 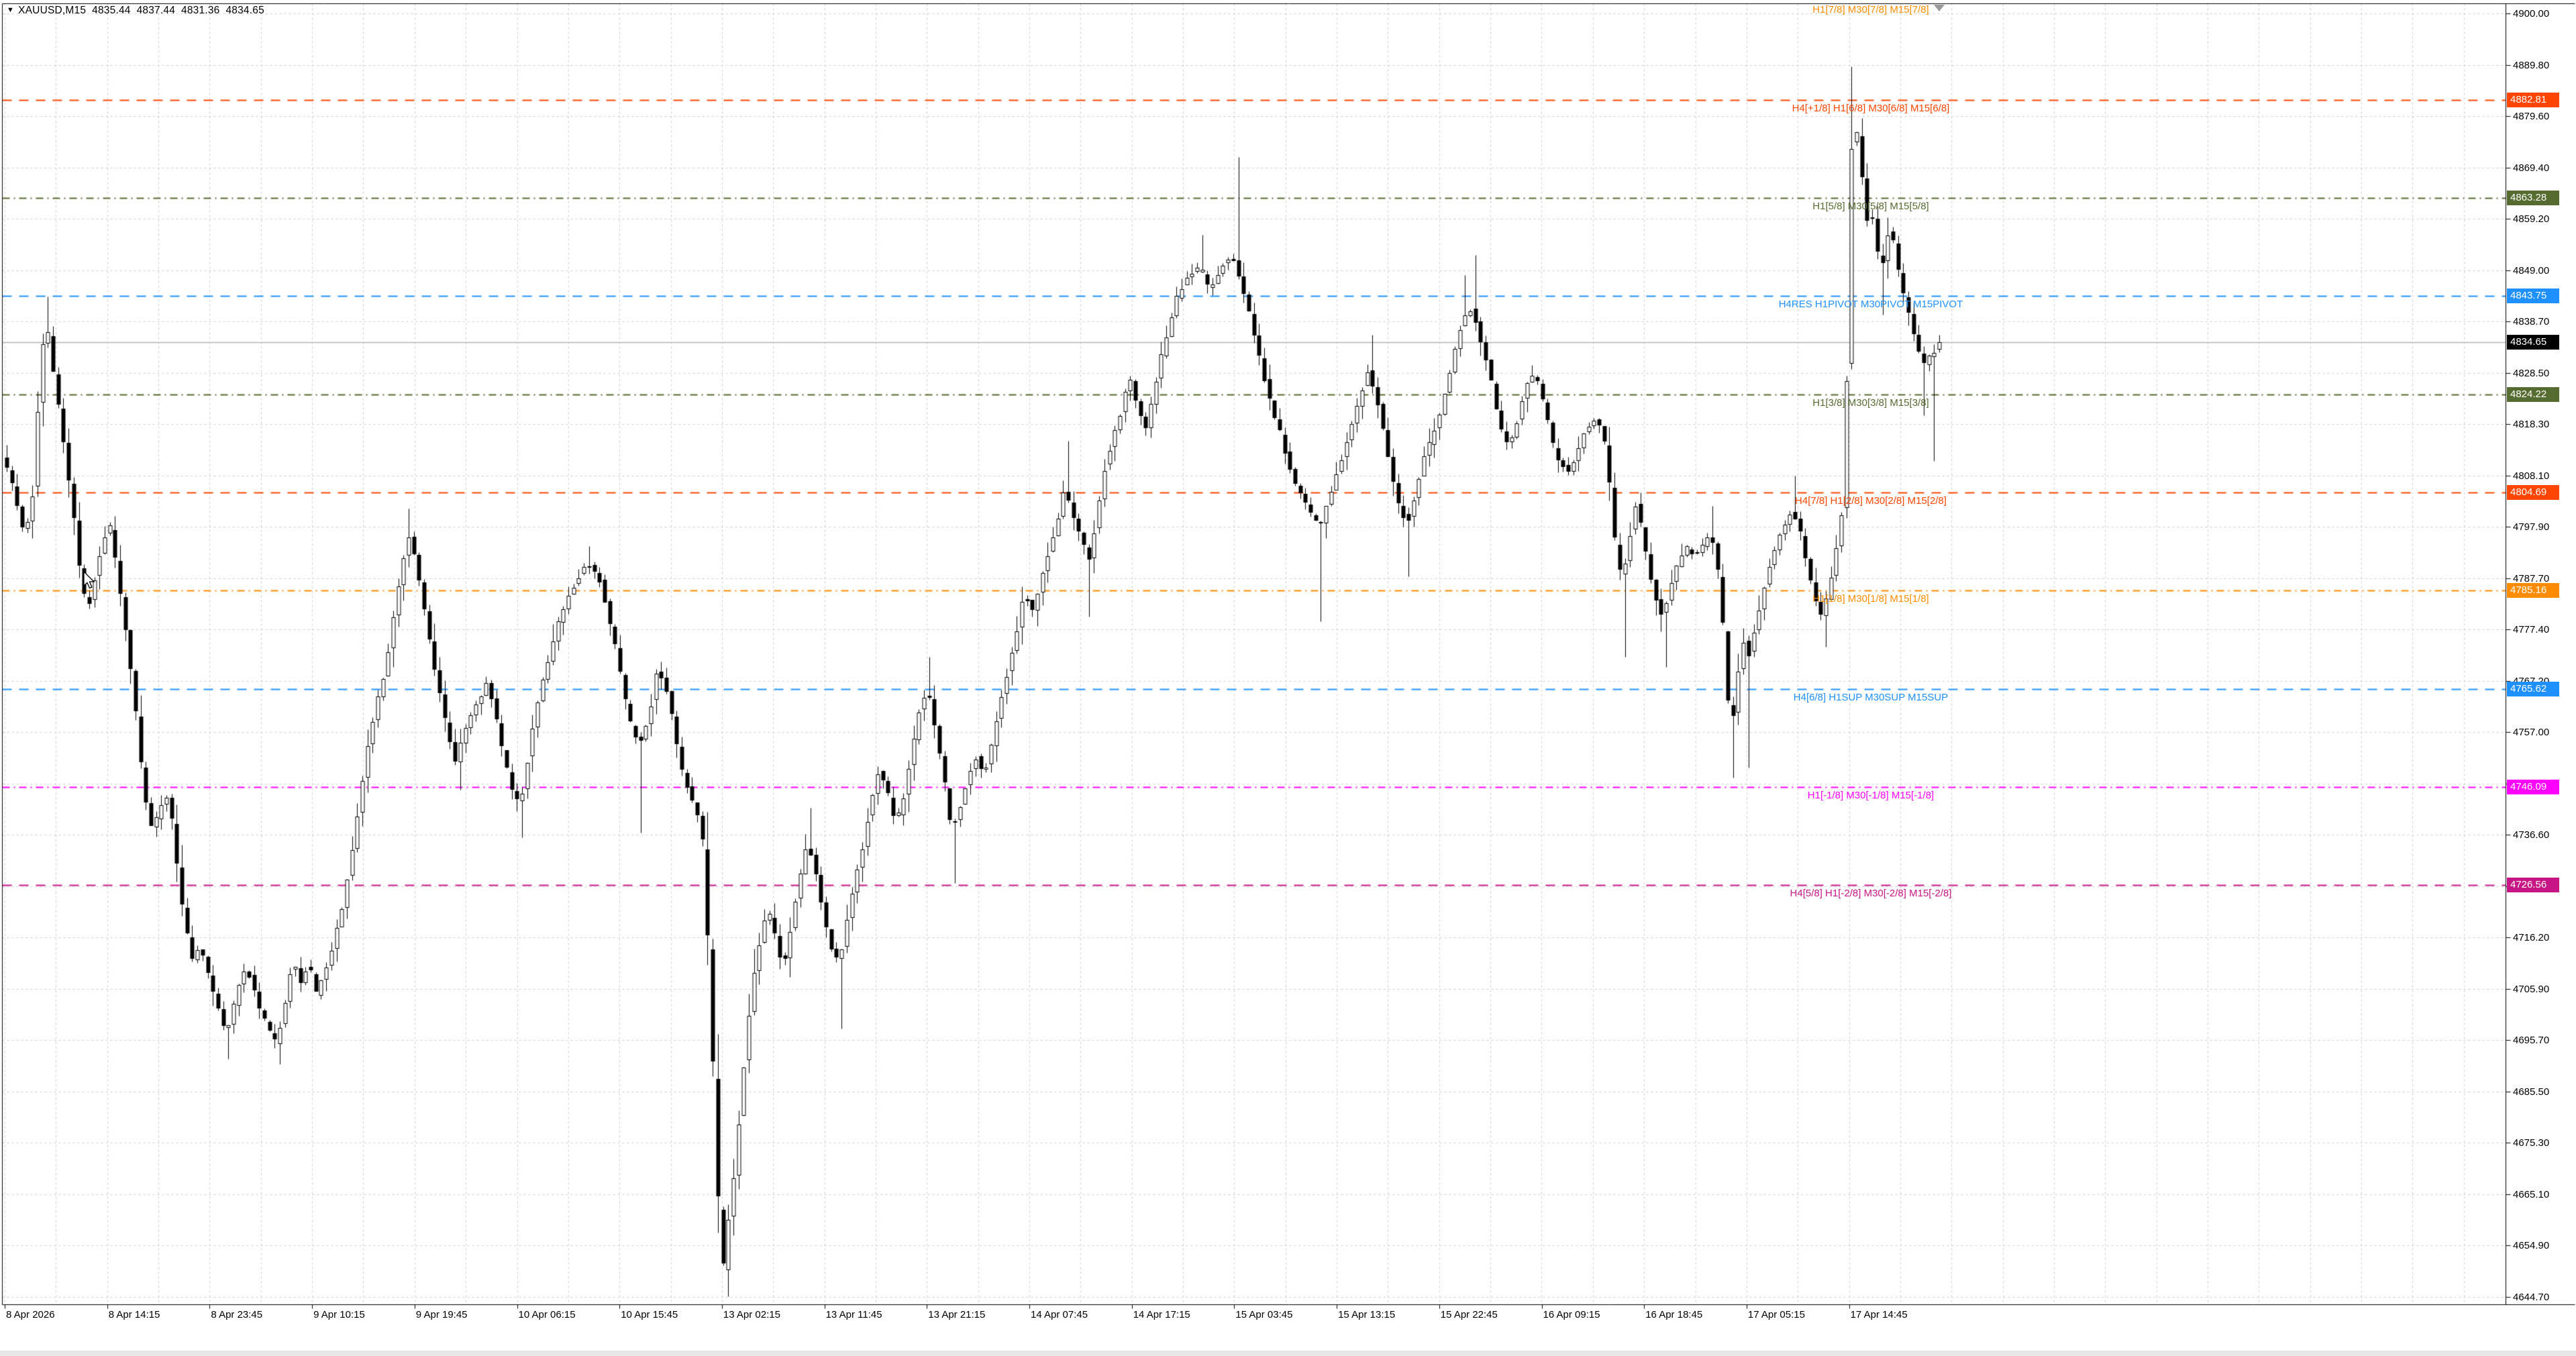 I want to click on price-axis-tick-label: 4777.40, so click(x=2531, y=629).